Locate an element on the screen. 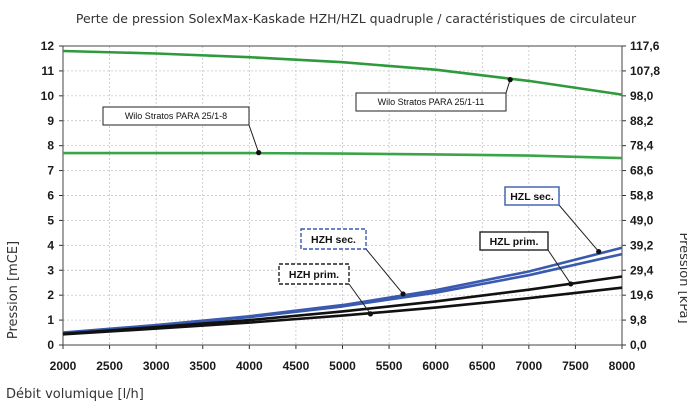  y2-tick-label: 107,8 is located at coordinates (645, 71).